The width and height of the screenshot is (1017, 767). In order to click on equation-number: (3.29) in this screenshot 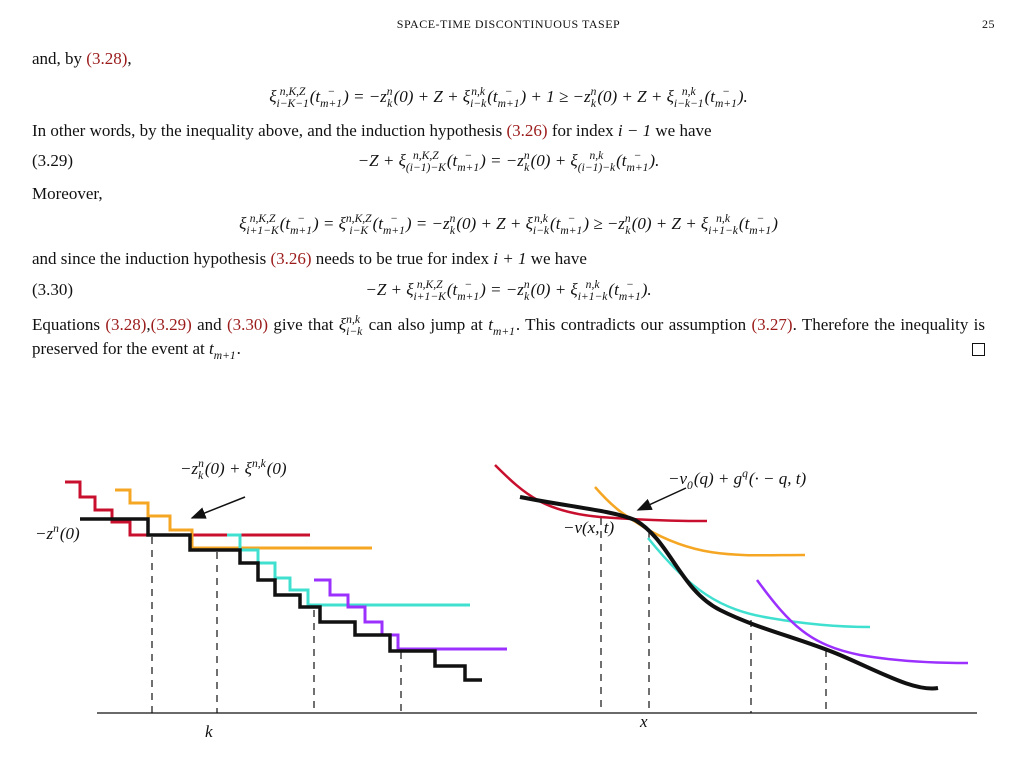, I will do `click(53, 160)`.